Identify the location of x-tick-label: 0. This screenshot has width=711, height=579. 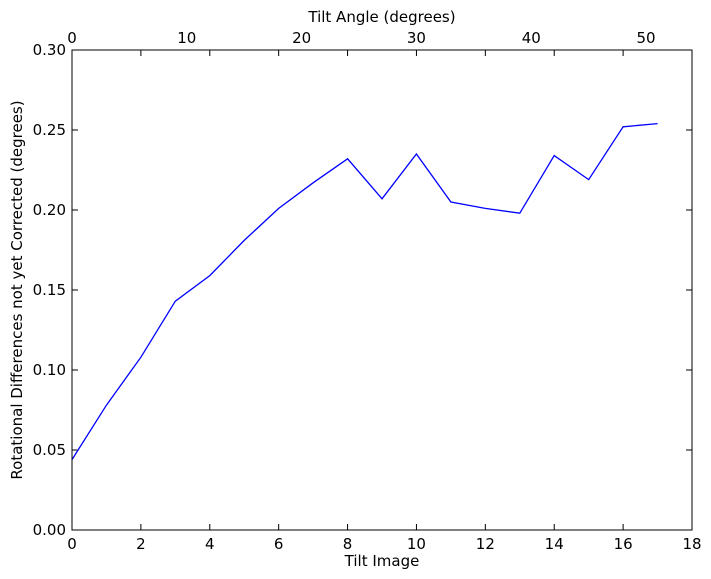
(72, 544).